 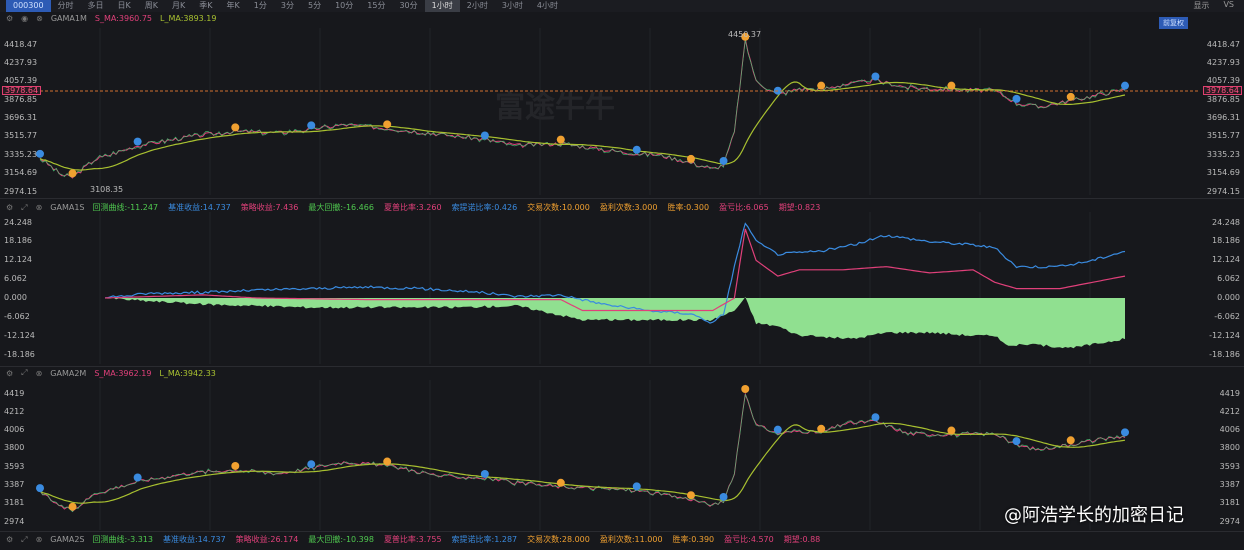 What do you see at coordinates (1229, 411) in the screenshot?
I see `axis-tick-label: 4212` at bounding box center [1229, 411].